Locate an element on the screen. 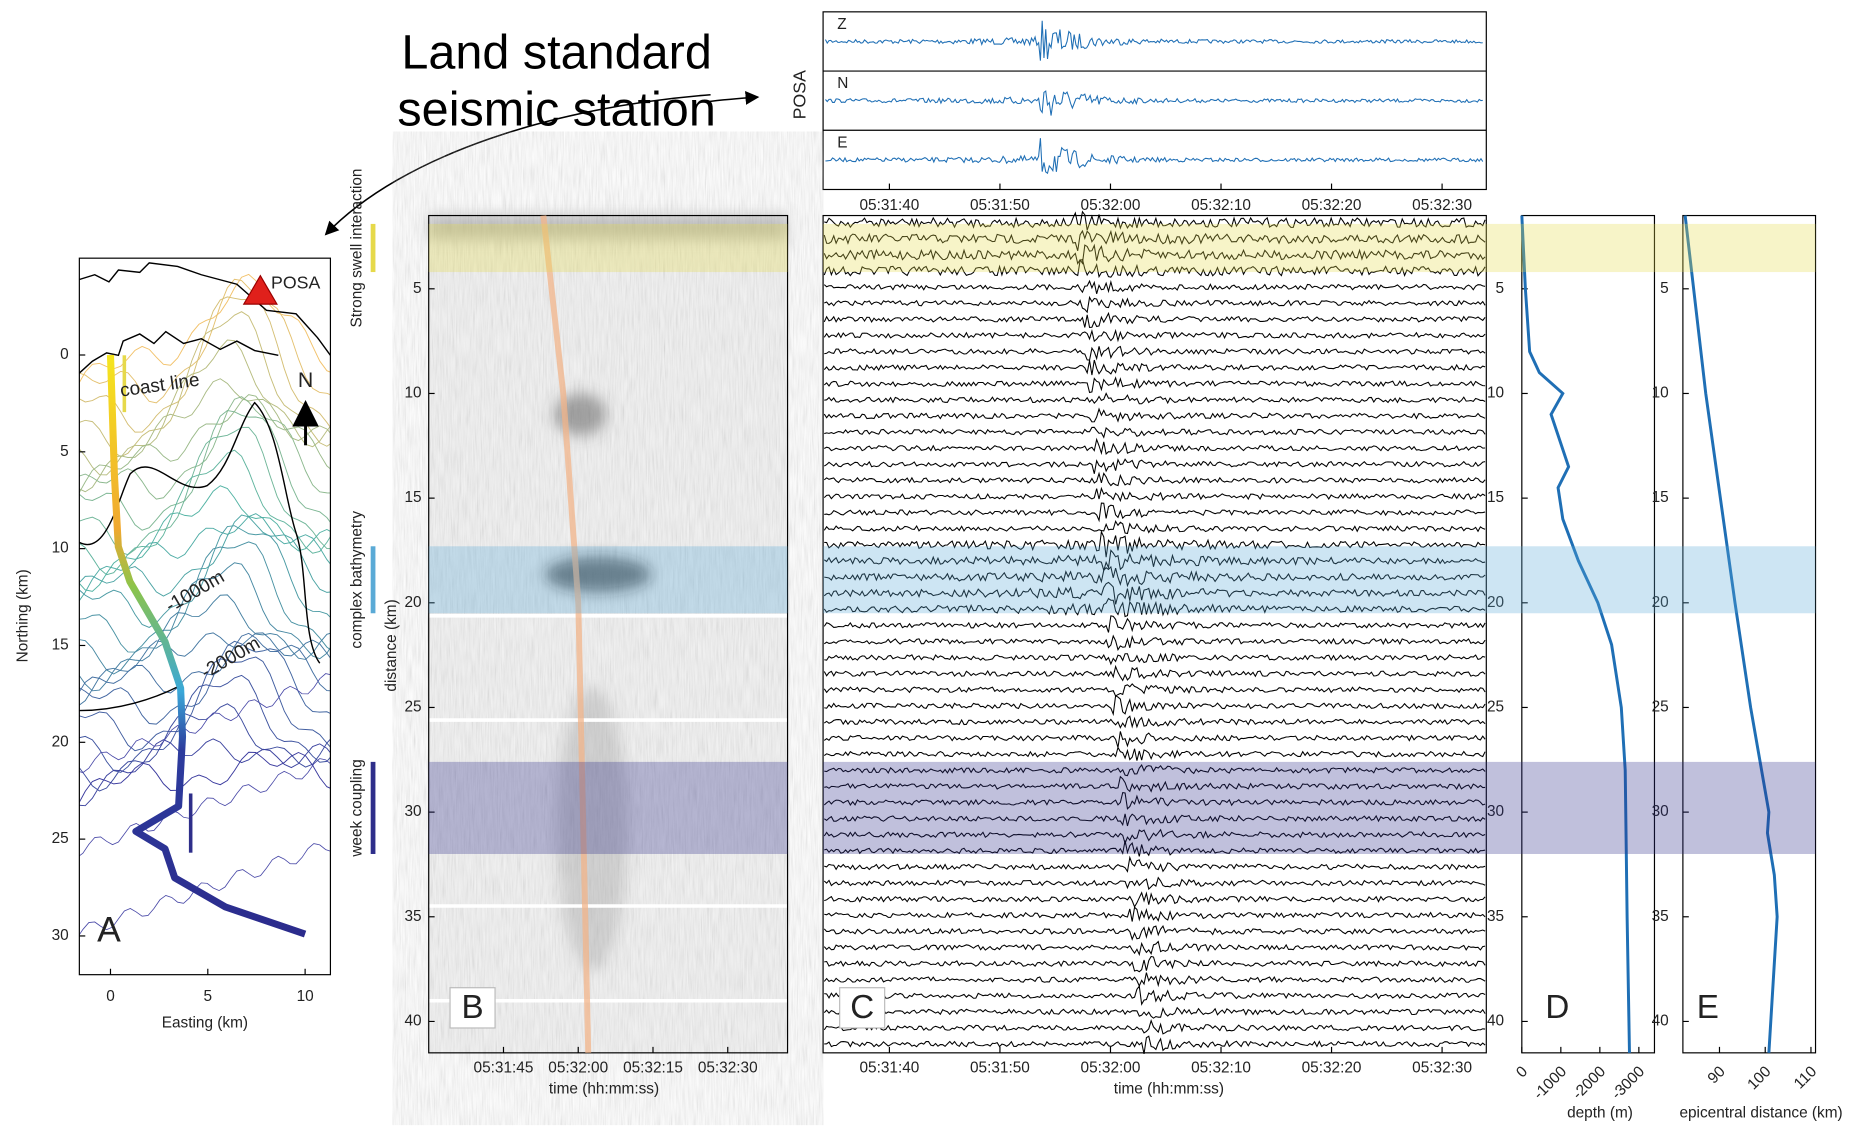 This screenshot has width=1857, height=1126. x-tick-label: 05:32:10 is located at coordinates (1221, 1067).